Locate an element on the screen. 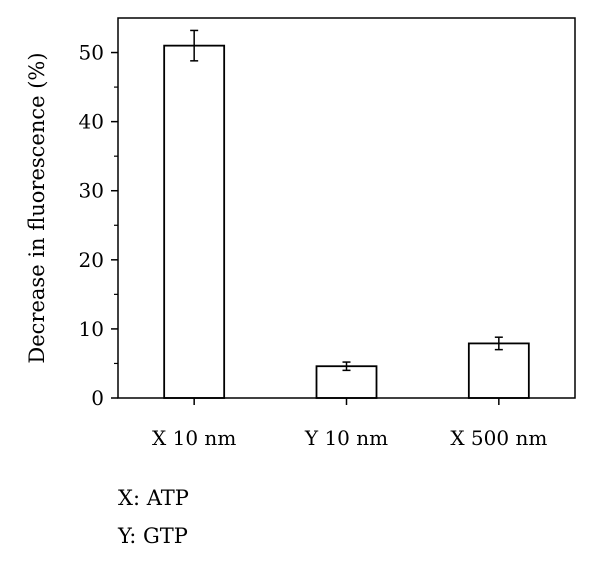 This screenshot has height=572, width=600. y-axis-label: Decrease in fluorescence (%) is located at coordinates (37, 207).